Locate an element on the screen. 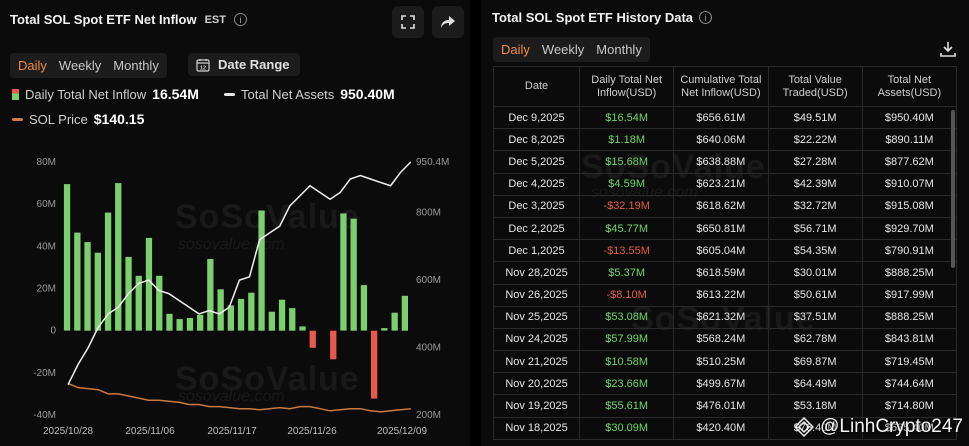 The height and width of the screenshot is (446, 969). cell-date: Nov 18,2025 is located at coordinates (536, 428).